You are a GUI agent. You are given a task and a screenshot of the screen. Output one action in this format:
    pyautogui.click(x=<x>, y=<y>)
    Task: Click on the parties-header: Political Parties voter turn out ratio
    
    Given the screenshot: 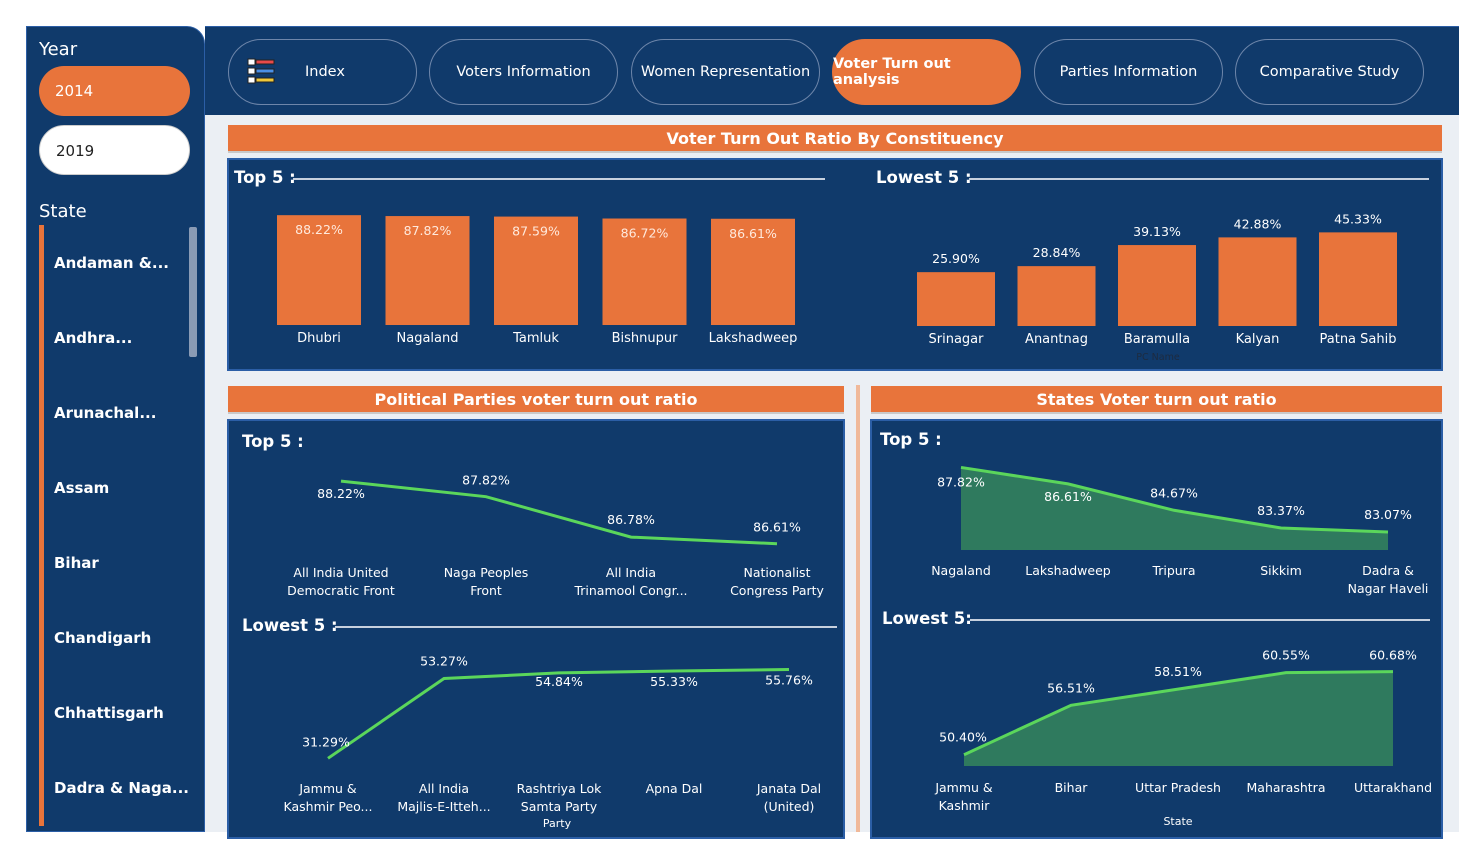 What is the action you would take?
    pyautogui.click(x=536, y=400)
    